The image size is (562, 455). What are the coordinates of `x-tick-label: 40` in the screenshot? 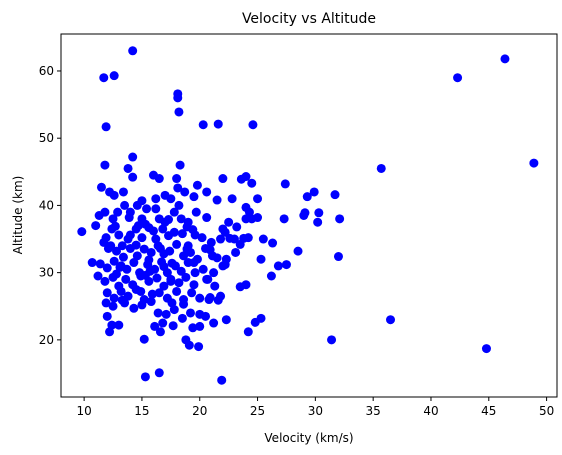 It's located at (430, 411).